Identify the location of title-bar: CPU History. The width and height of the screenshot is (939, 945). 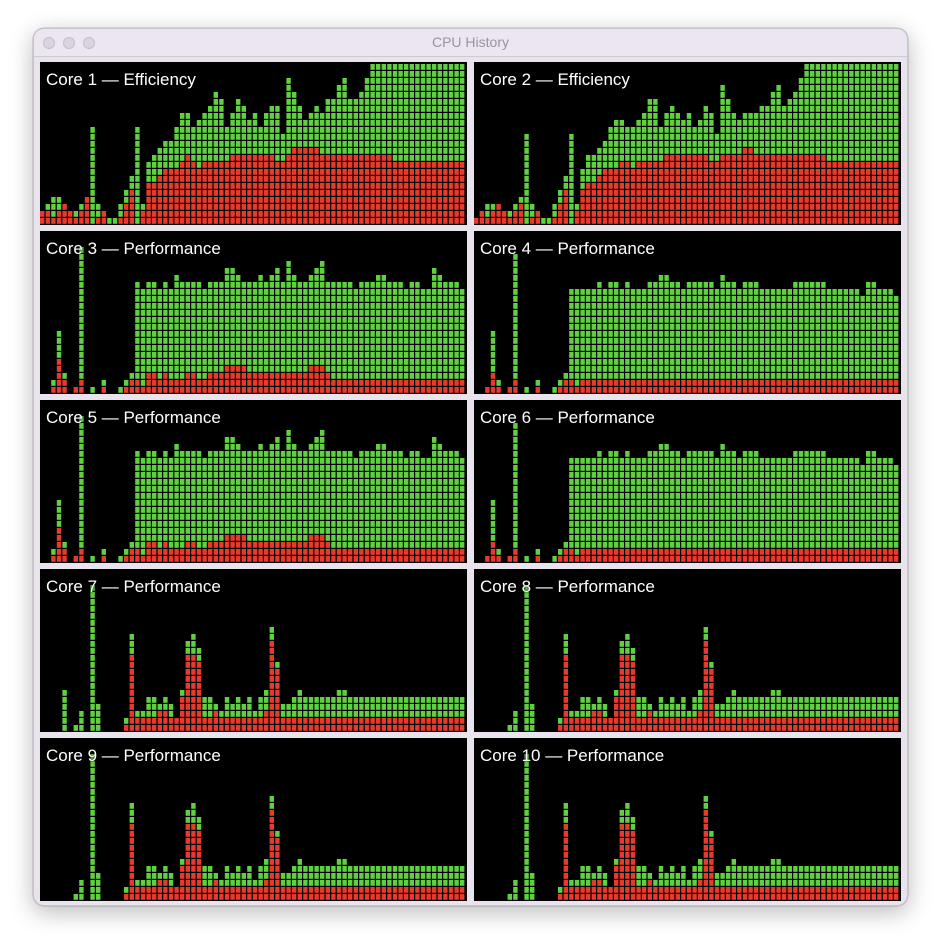
(470, 43).